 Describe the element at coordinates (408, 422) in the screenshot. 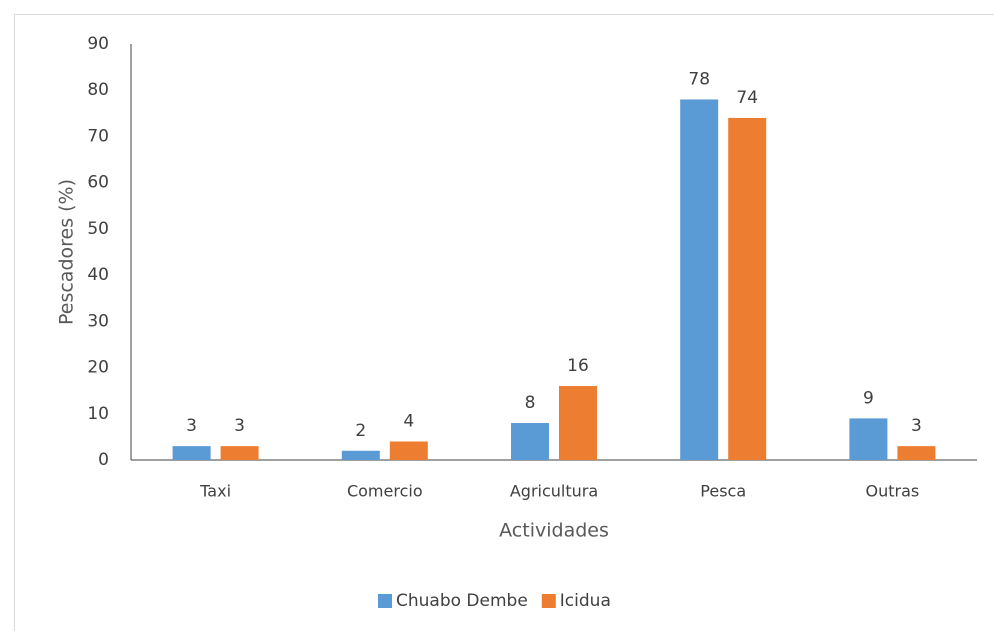

I see `data-label: 4` at that location.